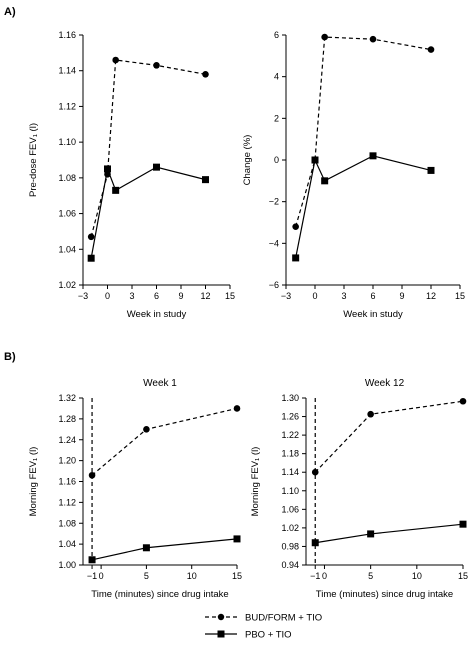 This screenshot has height=648, width=474. What do you see at coordinates (92, 576) in the screenshot?
I see `x-tick-label: −1` at bounding box center [92, 576].